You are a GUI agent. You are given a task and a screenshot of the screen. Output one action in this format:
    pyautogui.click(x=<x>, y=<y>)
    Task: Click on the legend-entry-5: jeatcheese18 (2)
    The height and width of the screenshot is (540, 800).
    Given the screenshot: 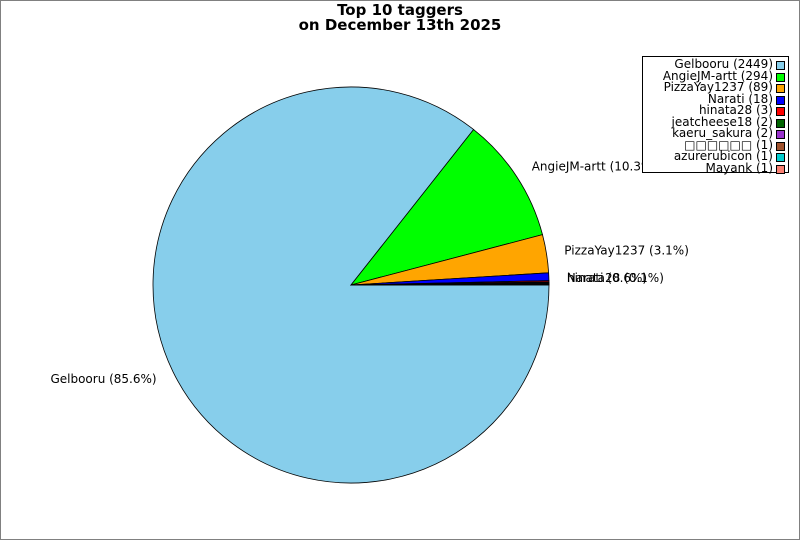 What is the action you would take?
    pyautogui.click(x=715, y=121)
    